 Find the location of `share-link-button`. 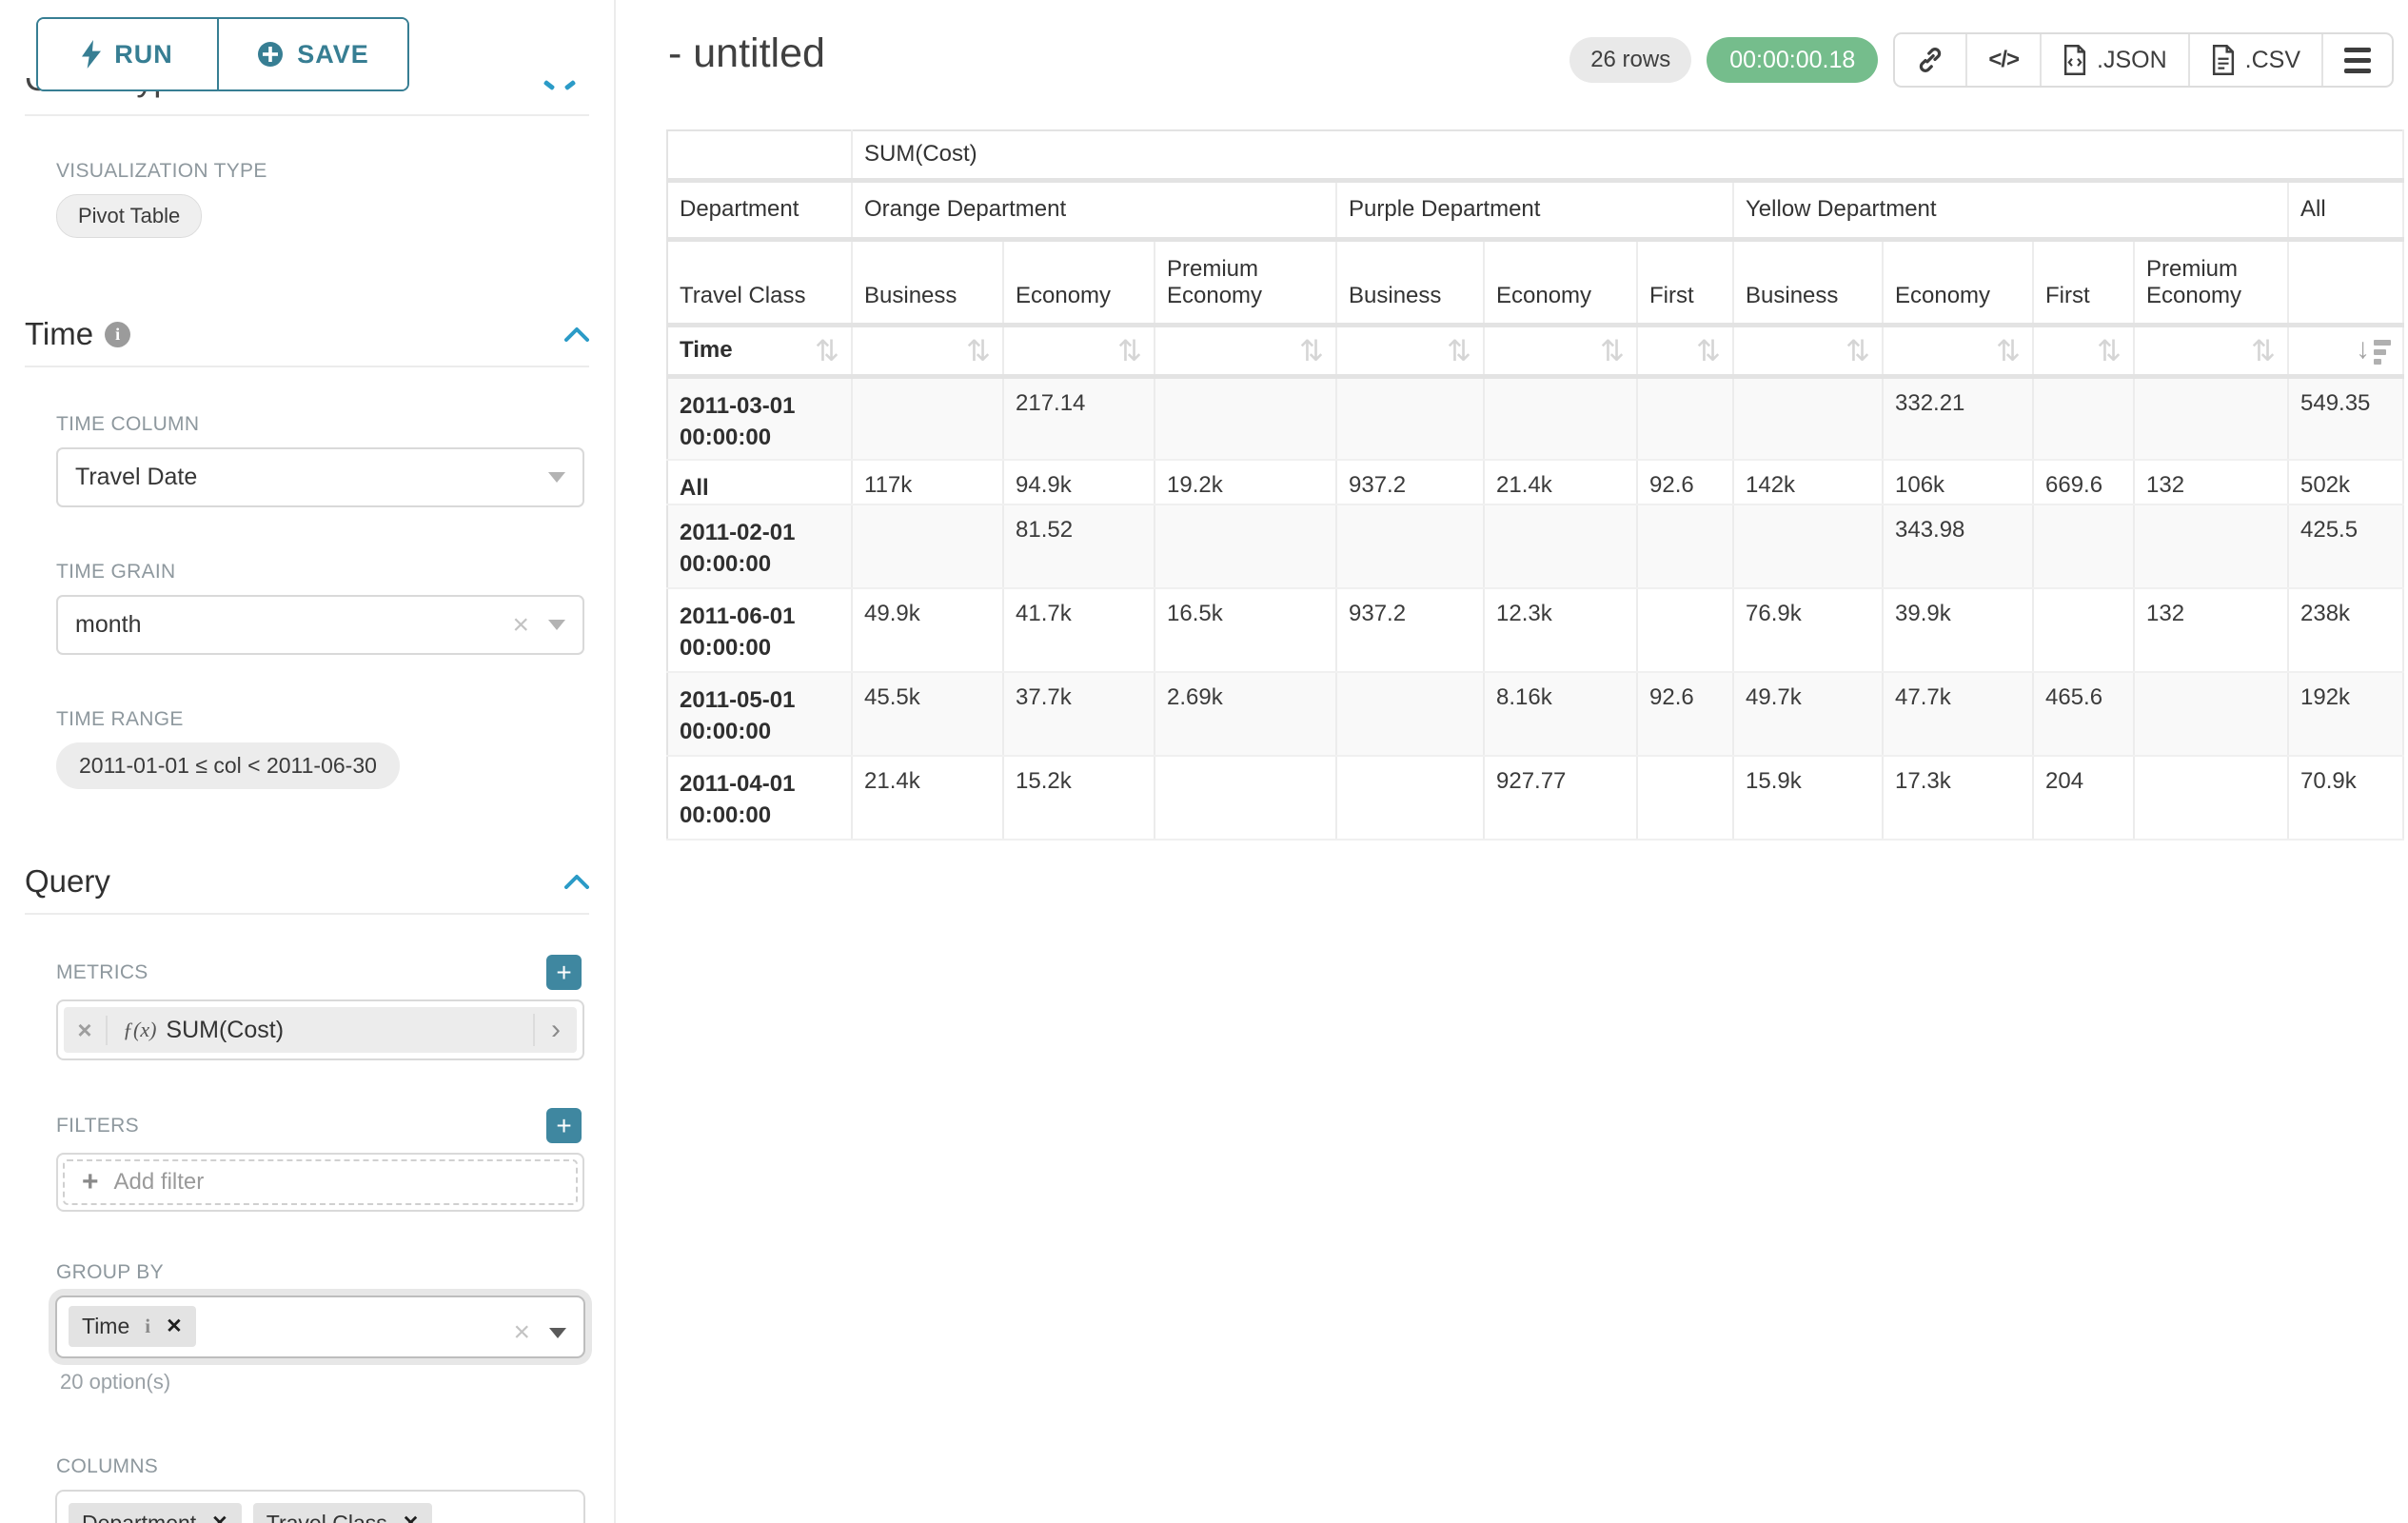

share-link-button is located at coordinates (1930, 60).